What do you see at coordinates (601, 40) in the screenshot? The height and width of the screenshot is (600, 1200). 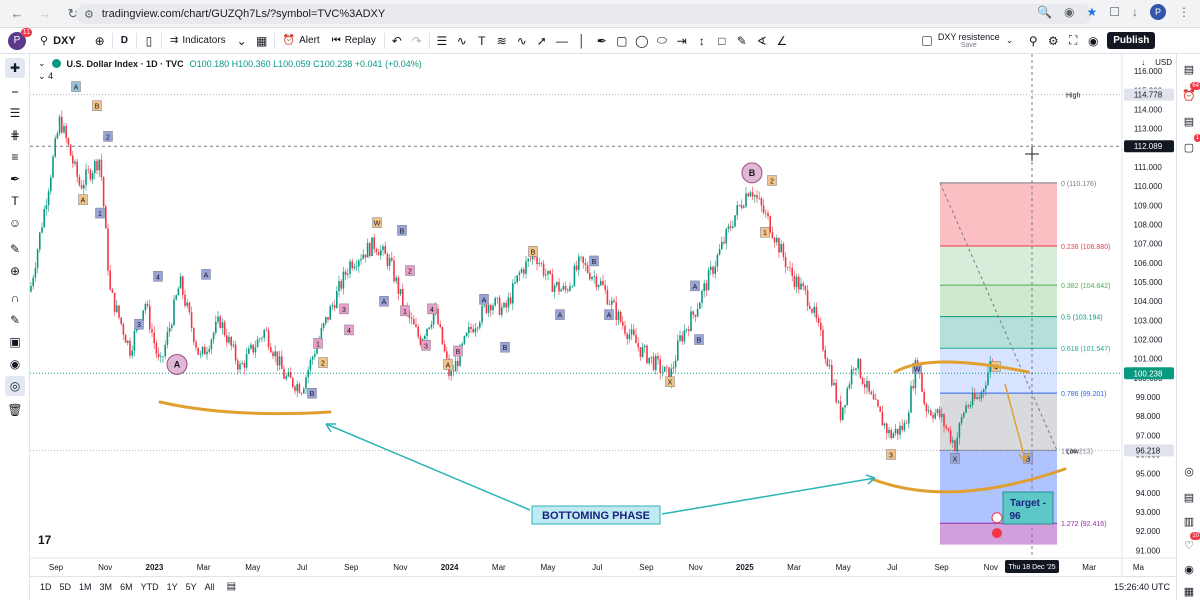 I see `brush-tool-icon: ✒` at bounding box center [601, 40].